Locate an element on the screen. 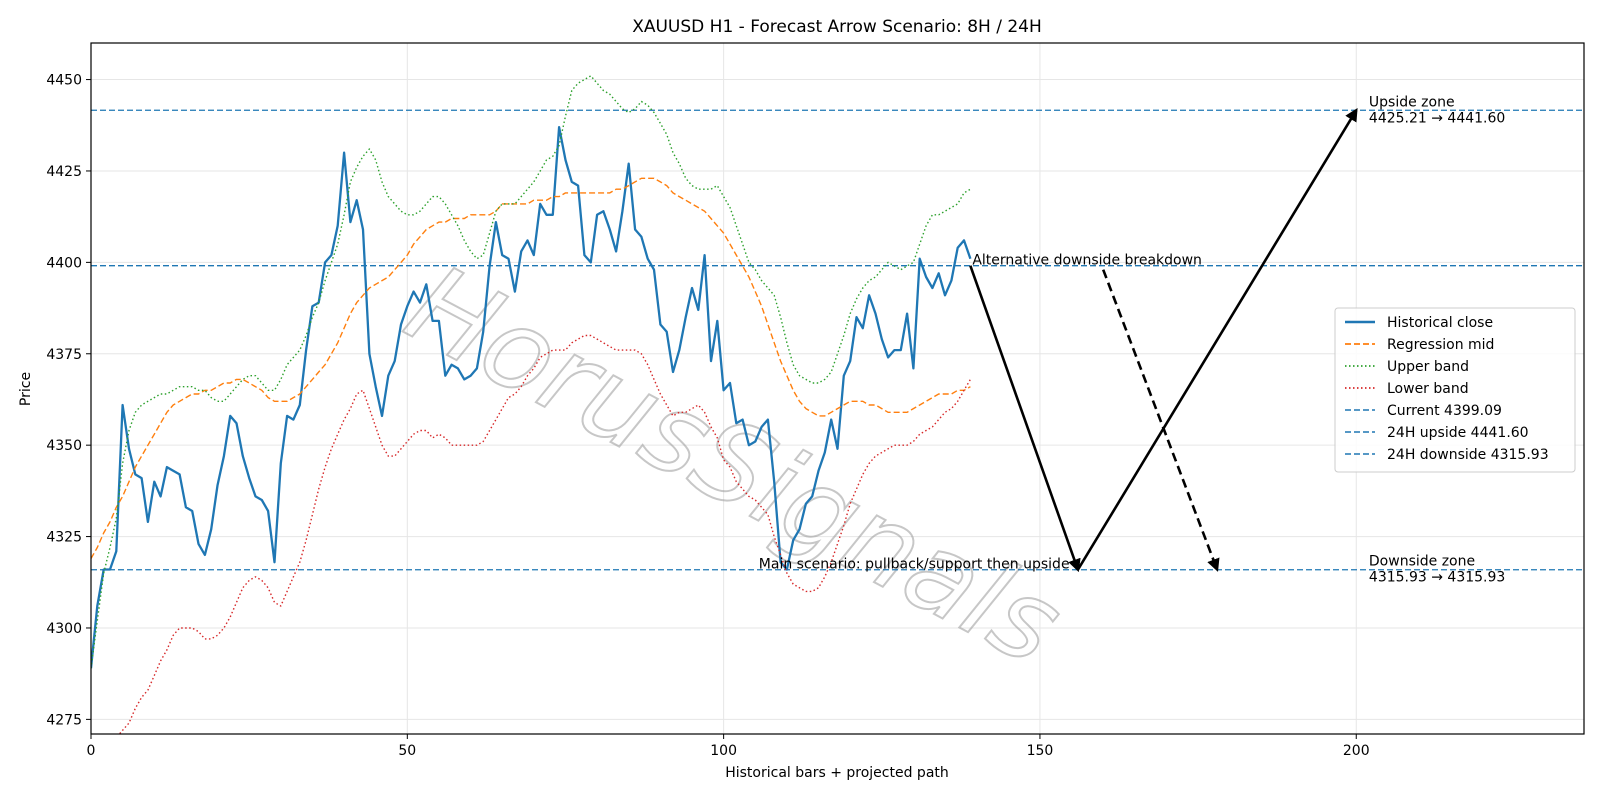 The image size is (1600, 800). legend-label: Current 4399.09 is located at coordinates (1444, 411).